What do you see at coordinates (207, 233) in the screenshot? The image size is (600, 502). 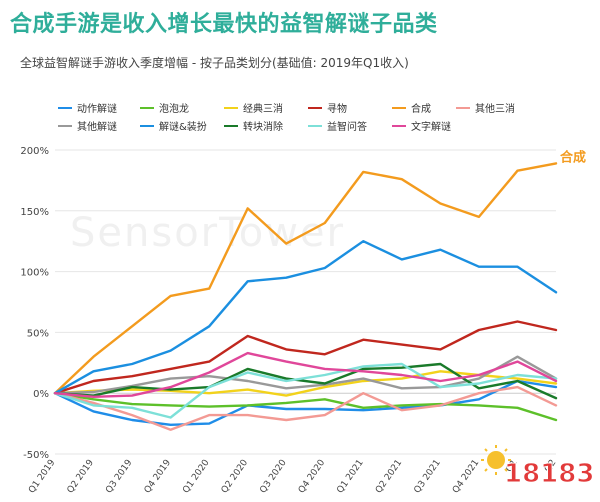 I see `sensortower-watermark: SensorTower` at bounding box center [207, 233].